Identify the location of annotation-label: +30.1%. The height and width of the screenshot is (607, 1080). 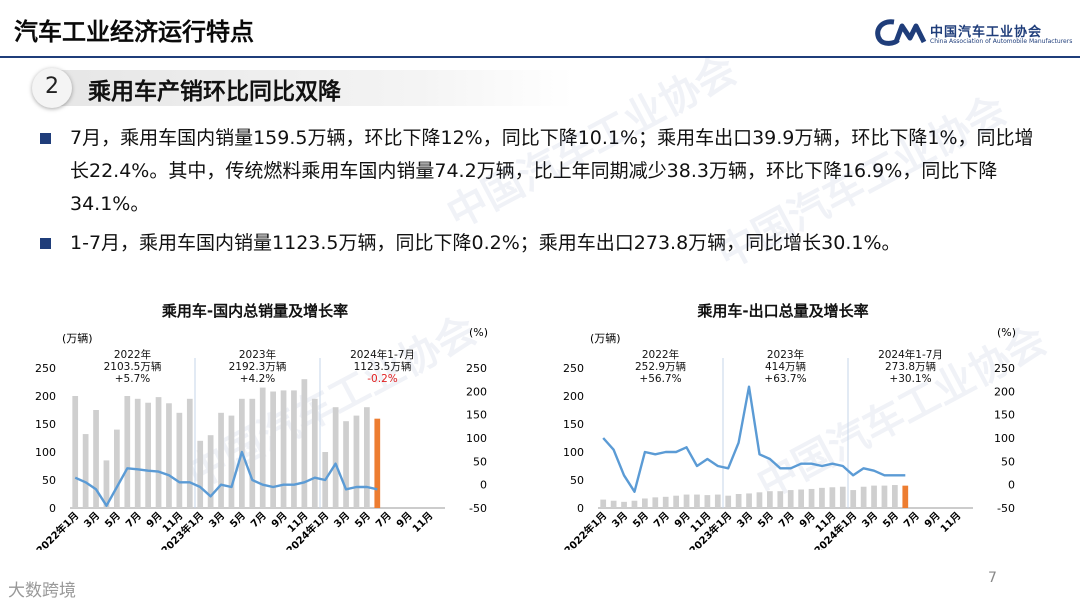
(910, 379).